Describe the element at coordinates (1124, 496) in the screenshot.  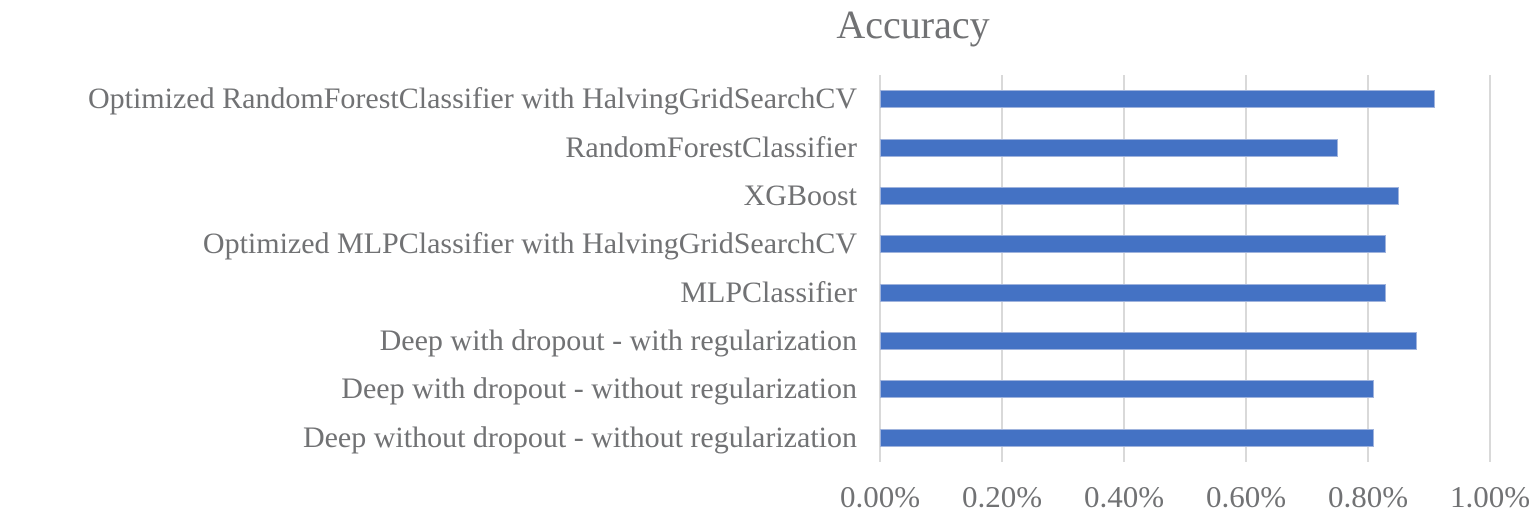
I see `x-tick-label: 0.40%` at that location.